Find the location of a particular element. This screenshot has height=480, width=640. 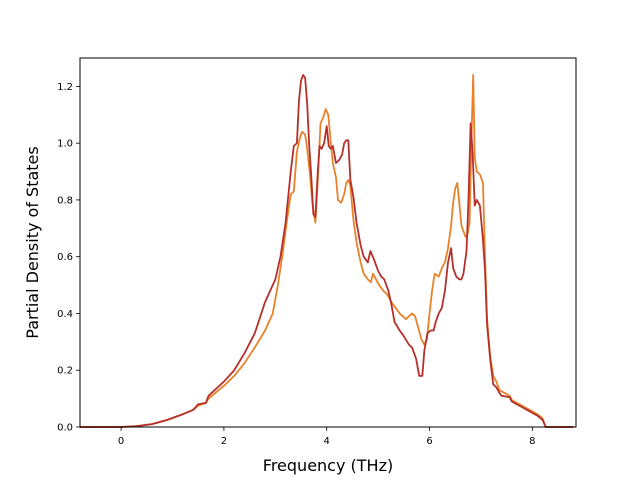

x-tick-label: 0 is located at coordinates (121, 441).